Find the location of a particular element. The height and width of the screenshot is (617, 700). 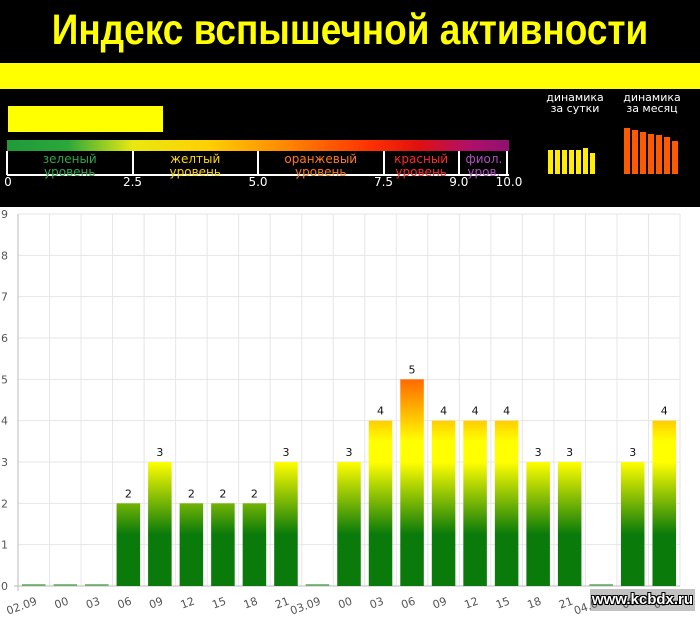

dynamics-month-label: динамика за месяц is located at coordinates (652, 103).